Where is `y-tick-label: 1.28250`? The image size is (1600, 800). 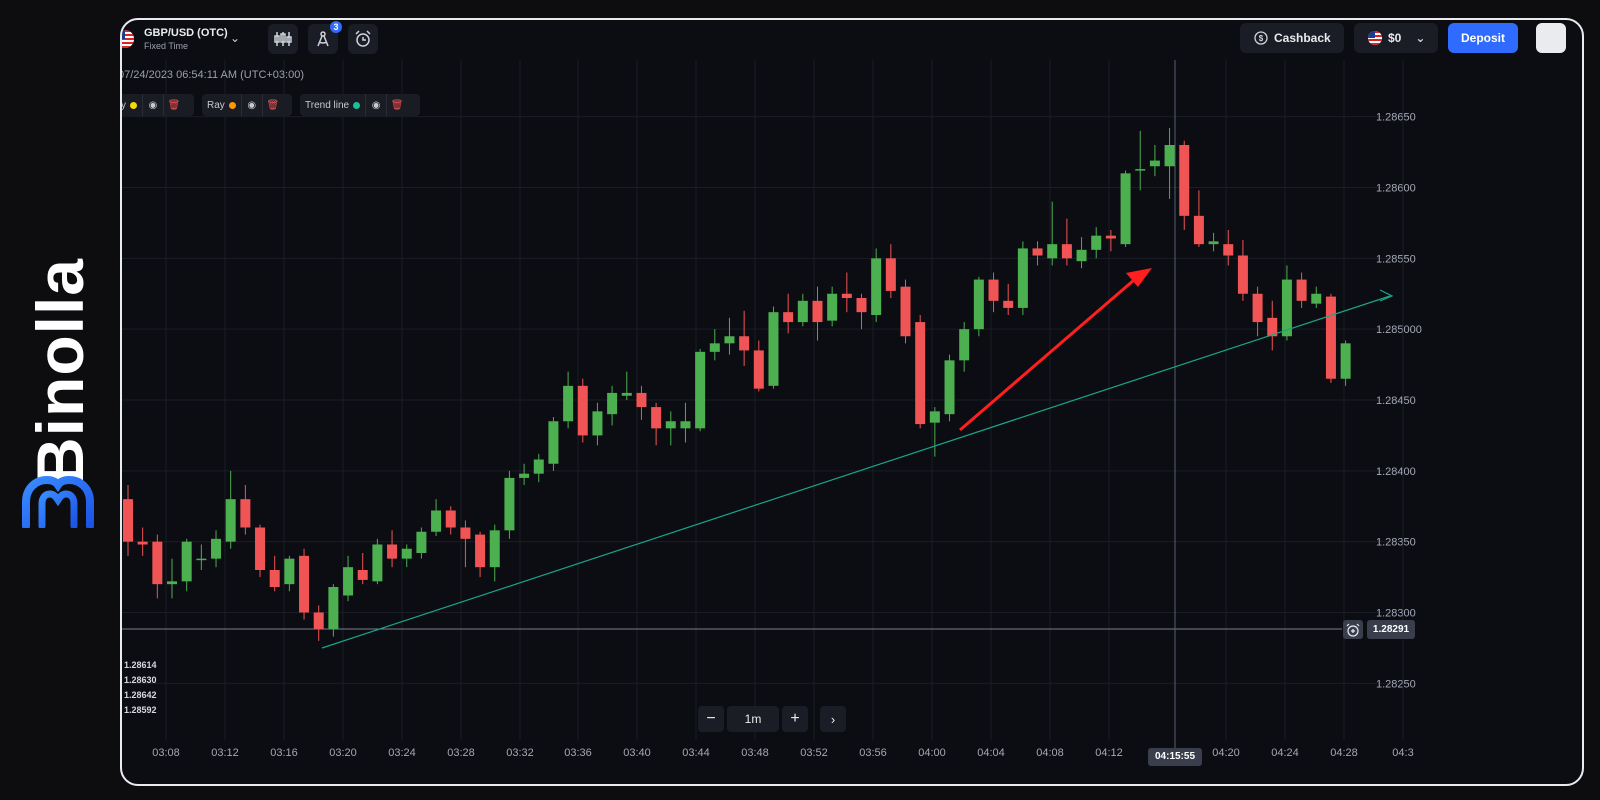 y-tick-label: 1.28250 is located at coordinates (1396, 684).